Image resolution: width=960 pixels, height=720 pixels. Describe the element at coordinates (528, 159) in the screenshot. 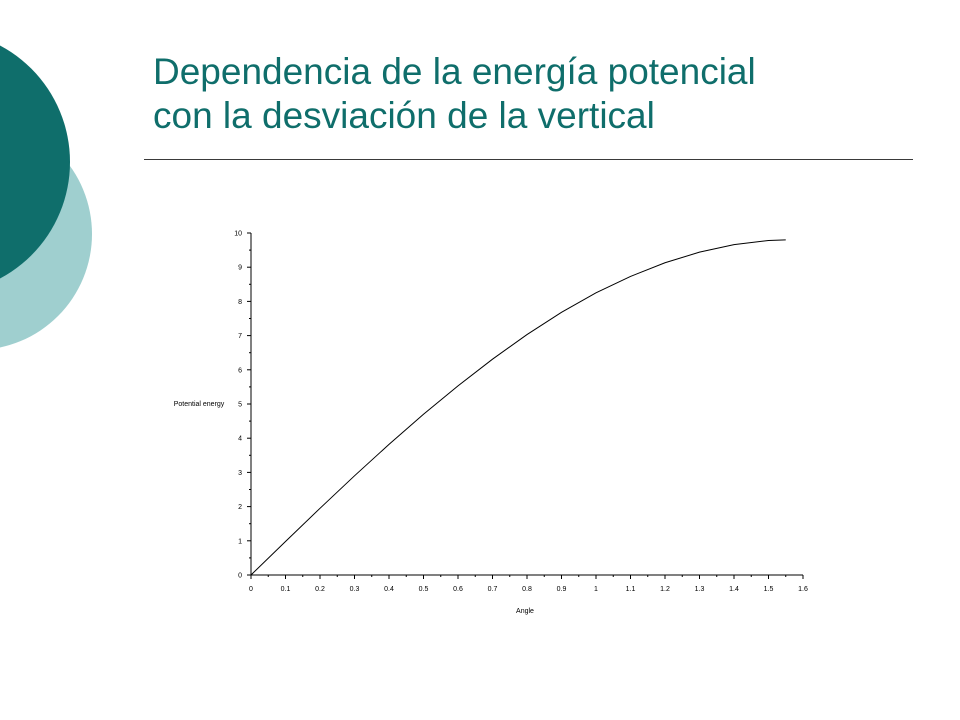

I see `title-divider` at that location.